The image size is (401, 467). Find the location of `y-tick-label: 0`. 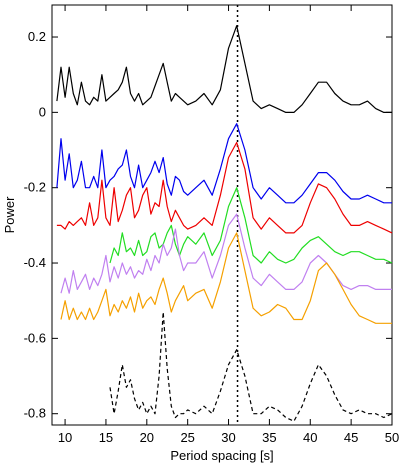

y-tick-label: 0 is located at coordinates (42, 111).